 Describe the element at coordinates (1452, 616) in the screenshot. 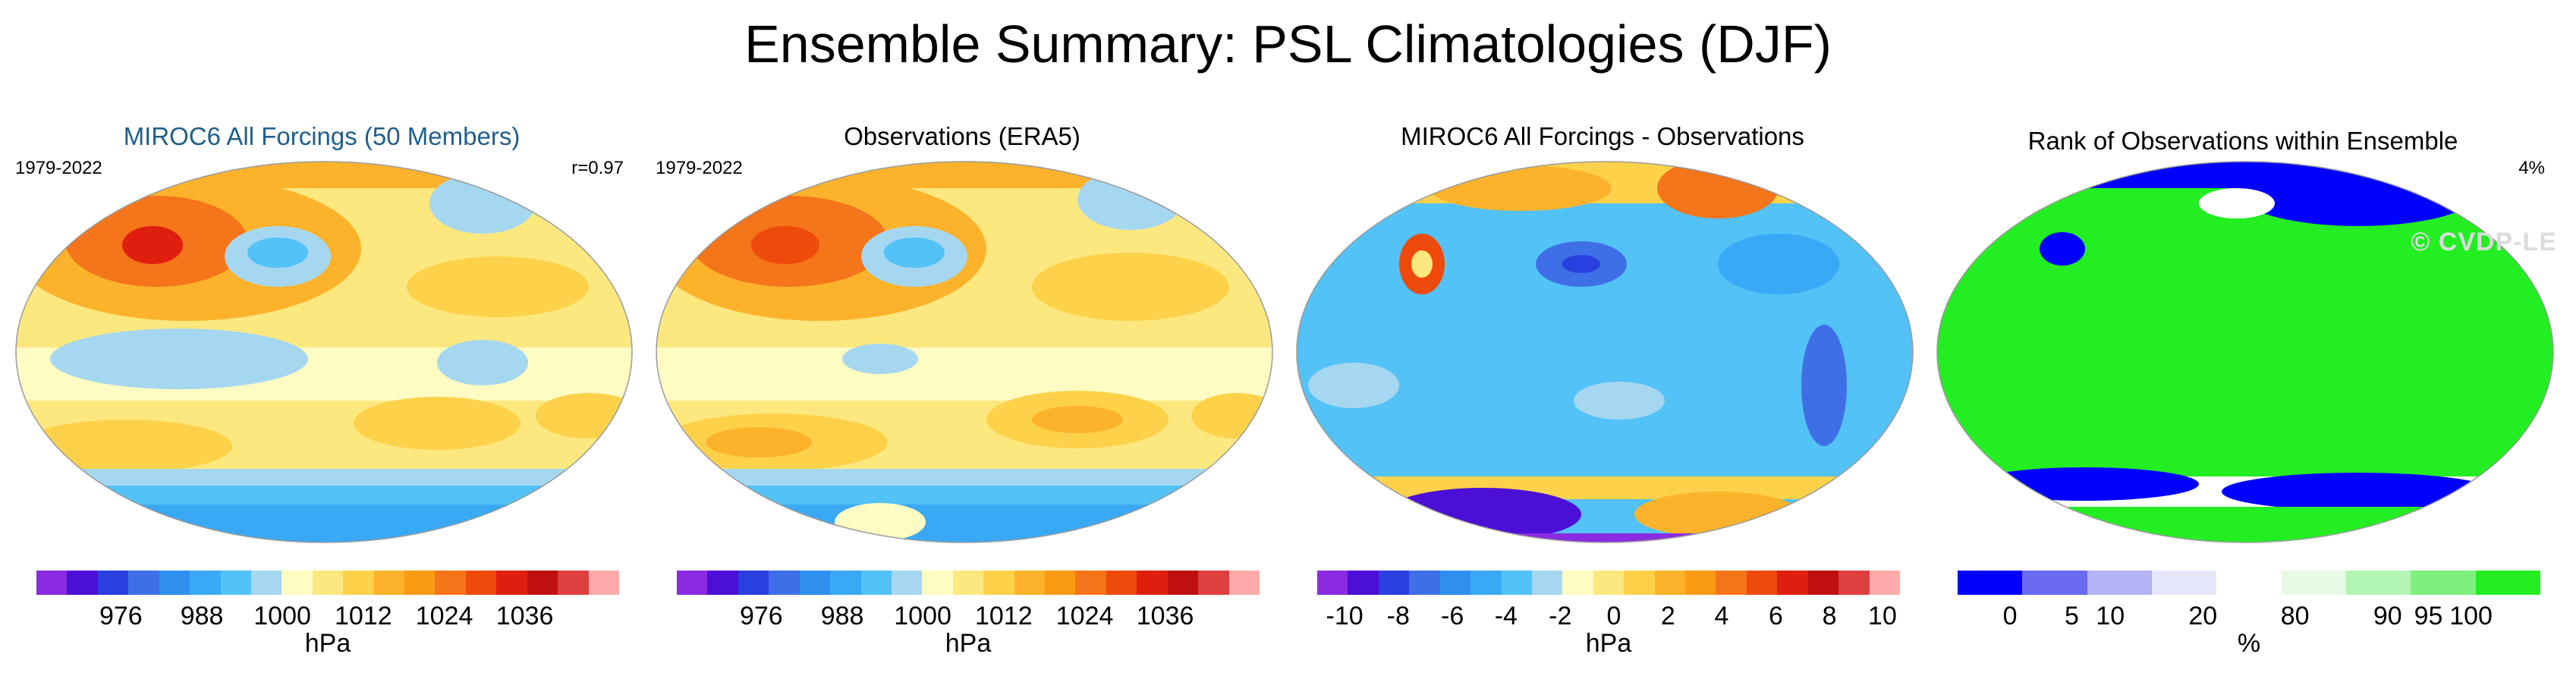

I see `colorbar-tick-label: -6` at that location.